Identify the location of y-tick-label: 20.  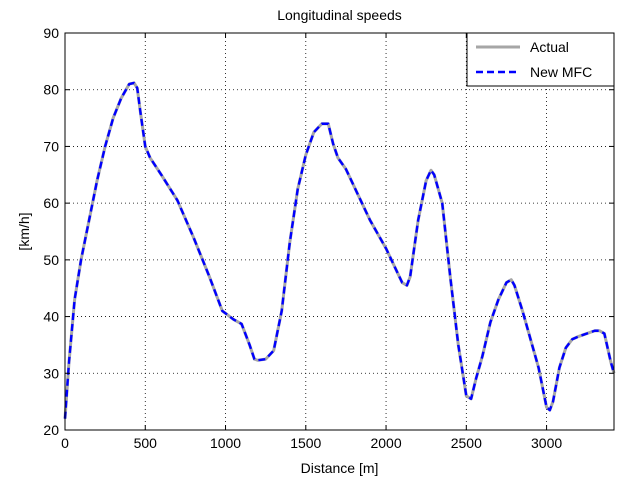
(51, 430).